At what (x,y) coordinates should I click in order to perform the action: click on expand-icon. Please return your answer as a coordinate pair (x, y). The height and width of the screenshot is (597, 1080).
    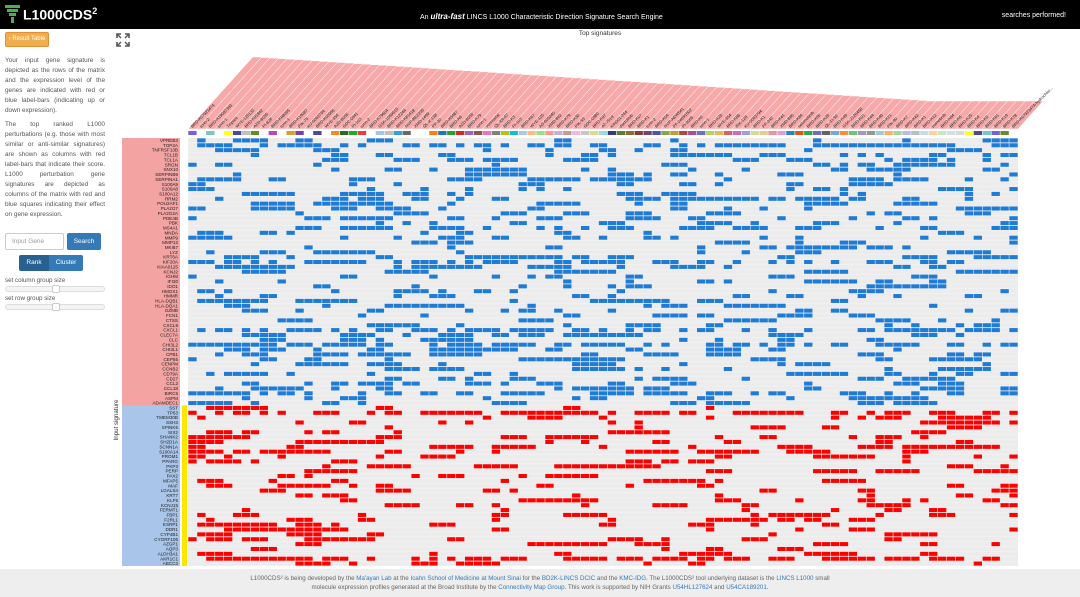
    Looking at the image, I should click on (123, 40).